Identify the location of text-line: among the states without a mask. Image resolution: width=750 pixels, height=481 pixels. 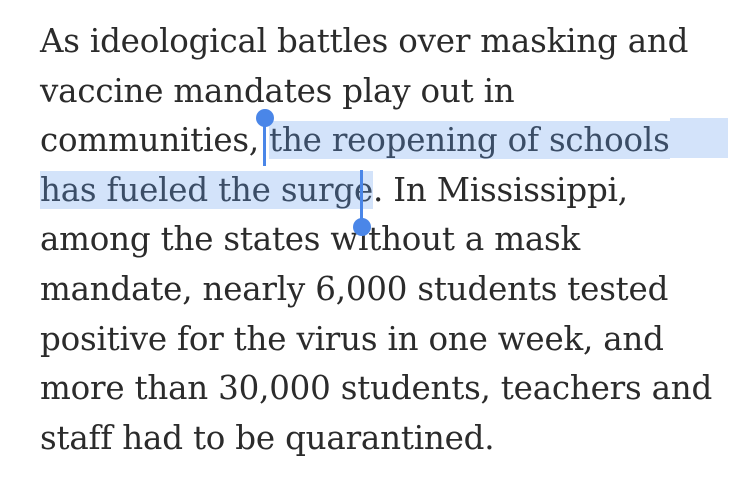
(310, 239).